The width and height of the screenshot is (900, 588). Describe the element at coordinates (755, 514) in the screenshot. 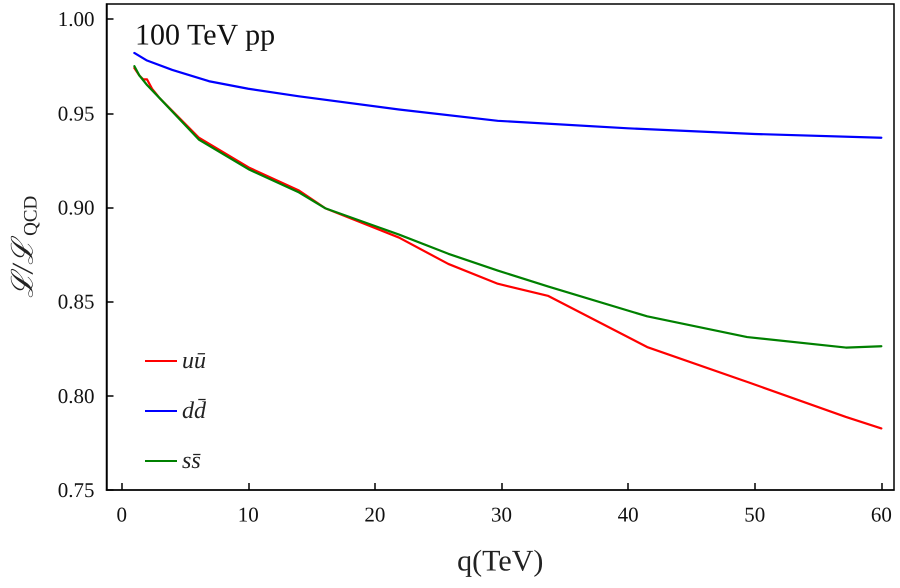

I see `x-tick-label: 50` at that location.